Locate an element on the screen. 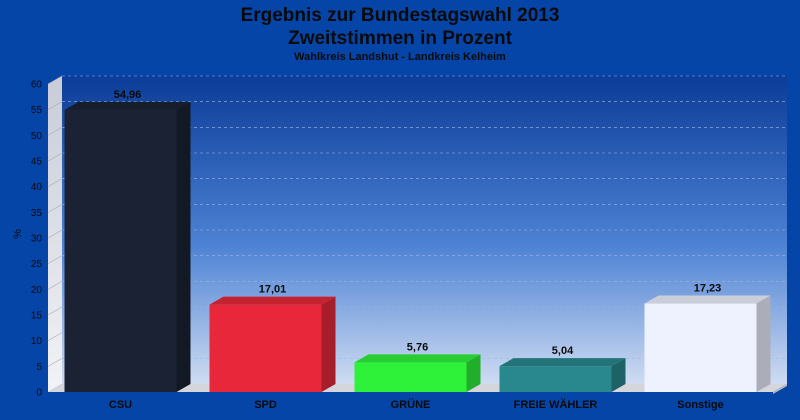 Image resolution: width=800 pixels, height=420 pixels. chart-title-line1: Ergebnis zur Bundestagswahl 2013 is located at coordinates (400, 15).